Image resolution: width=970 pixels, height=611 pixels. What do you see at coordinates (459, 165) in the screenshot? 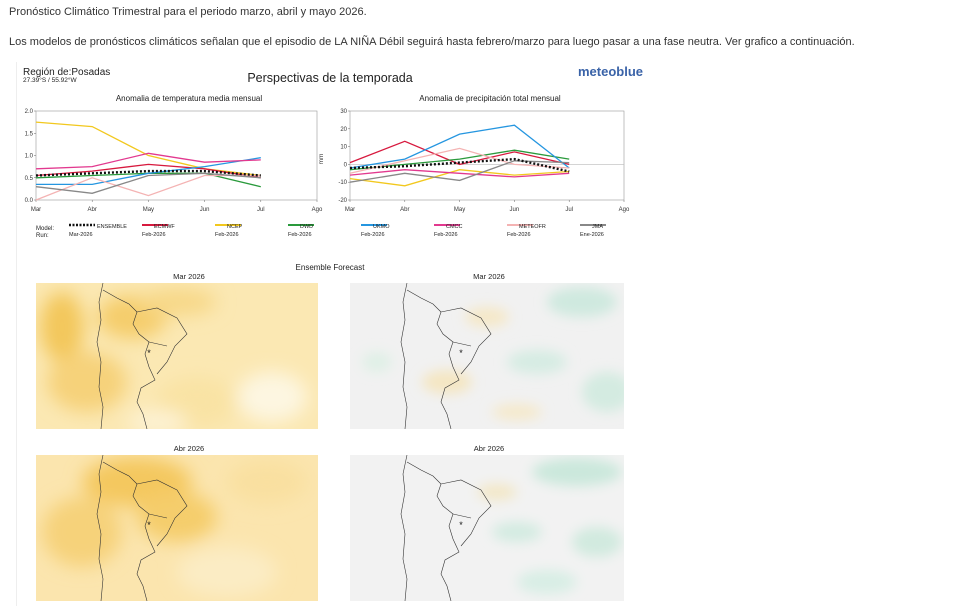
I see `precip-chart-series-ensemble` at bounding box center [459, 165].